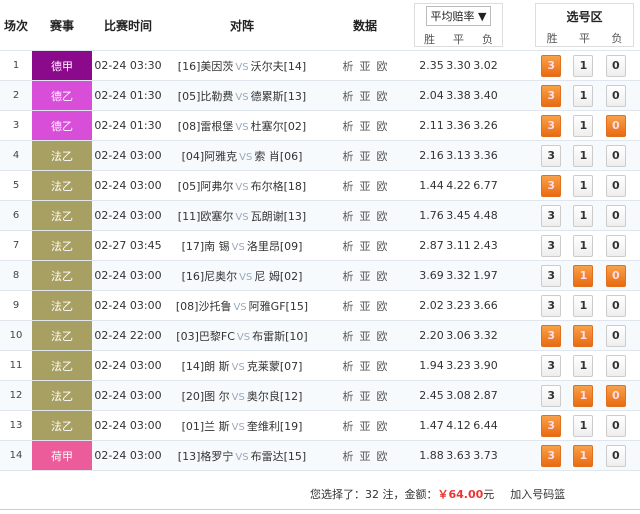 Image resolution: width=640 pixels, height=514 pixels. What do you see at coordinates (205, 246) in the screenshot?
I see `home-team: [17]南 锡` at bounding box center [205, 246].